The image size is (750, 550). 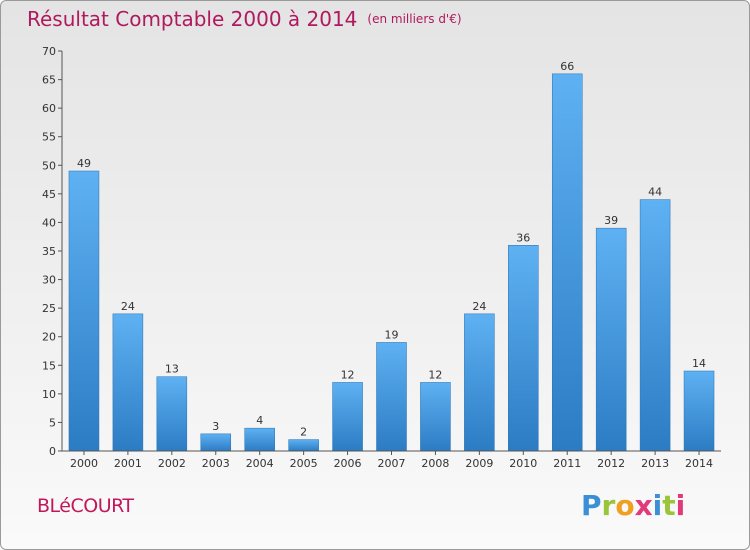 What do you see at coordinates (479, 463) in the screenshot?
I see `x-tick-label: 2009` at bounding box center [479, 463].